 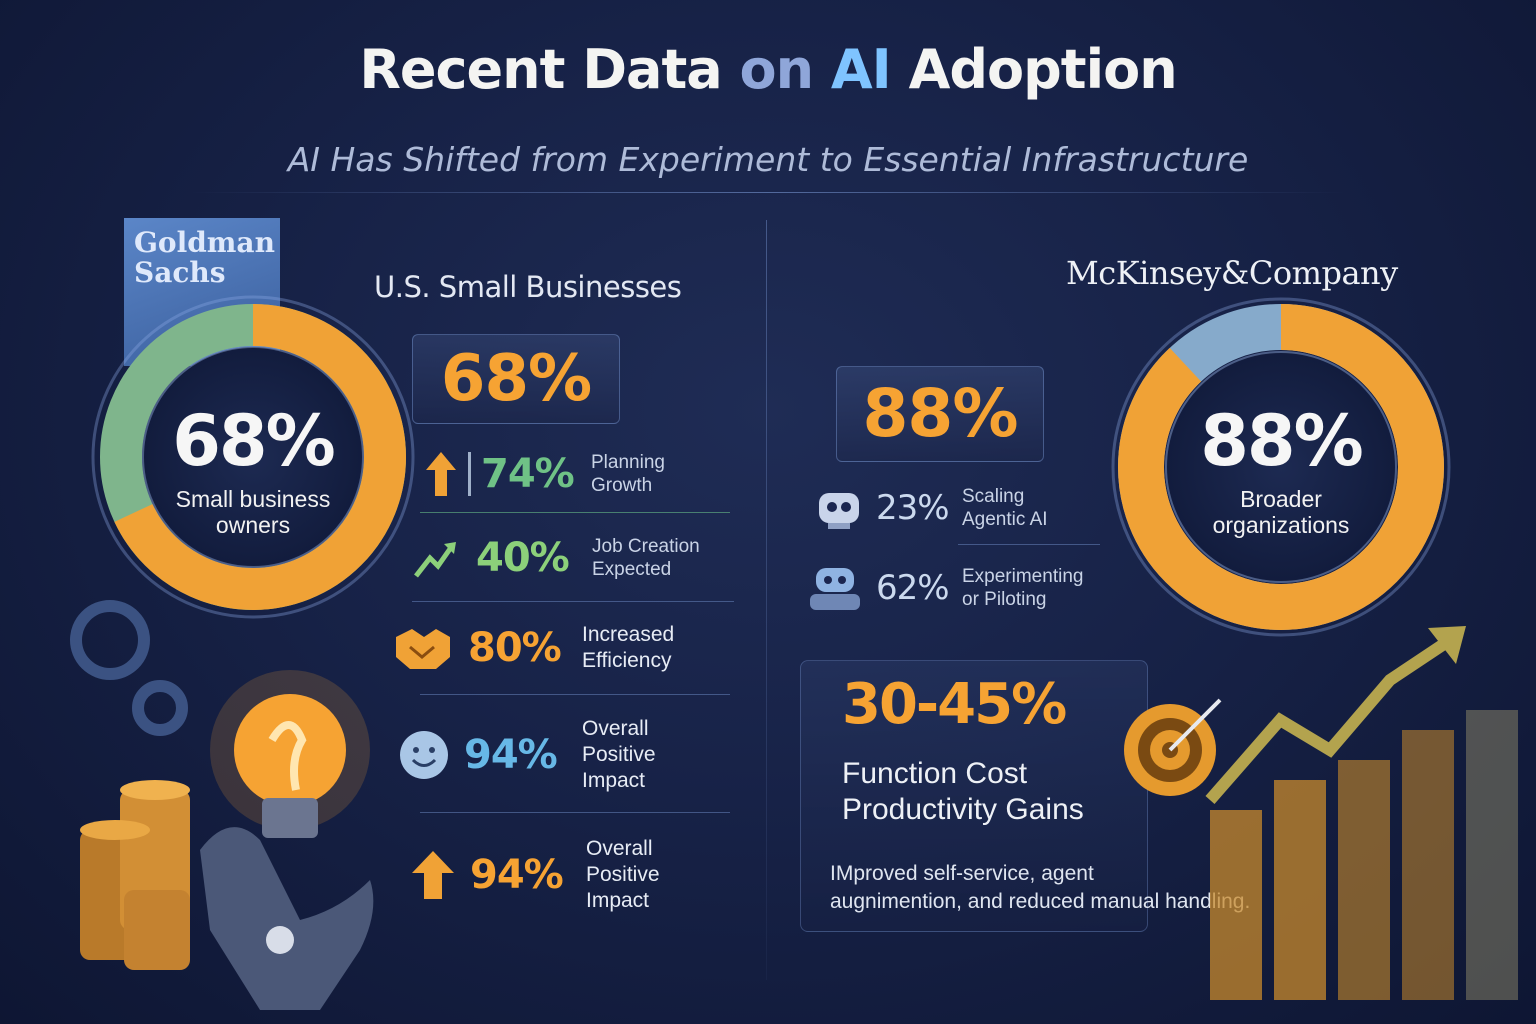 What do you see at coordinates (568, 755) in the screenshot?
I see `stat-row-positive-impact-1: 94% Overall Positive Impact` at bounding box center [568, 755].